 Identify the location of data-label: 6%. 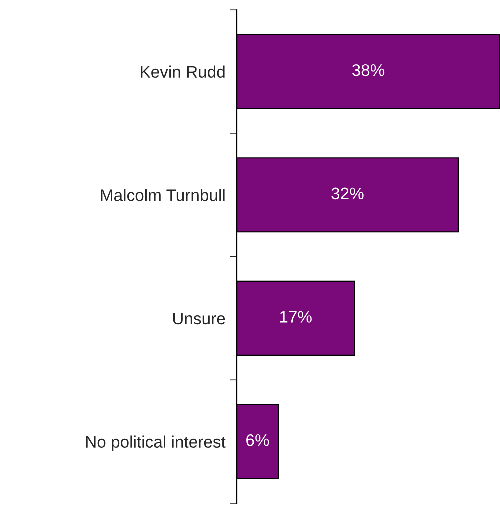
(258, 440).